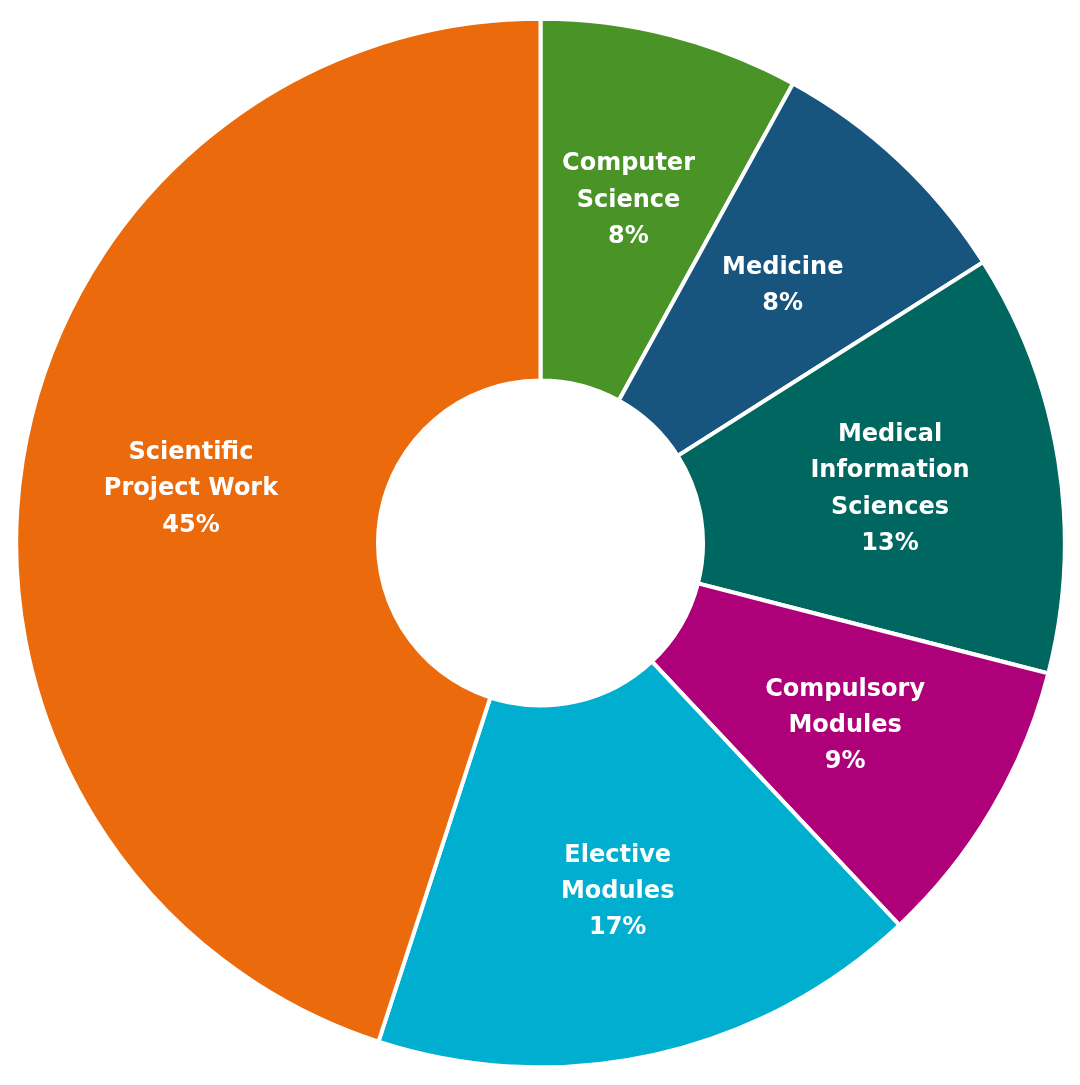  Describe the element at coordinates (783, 265) in the screenshot. I see `slice-label: Medicine` at that location.